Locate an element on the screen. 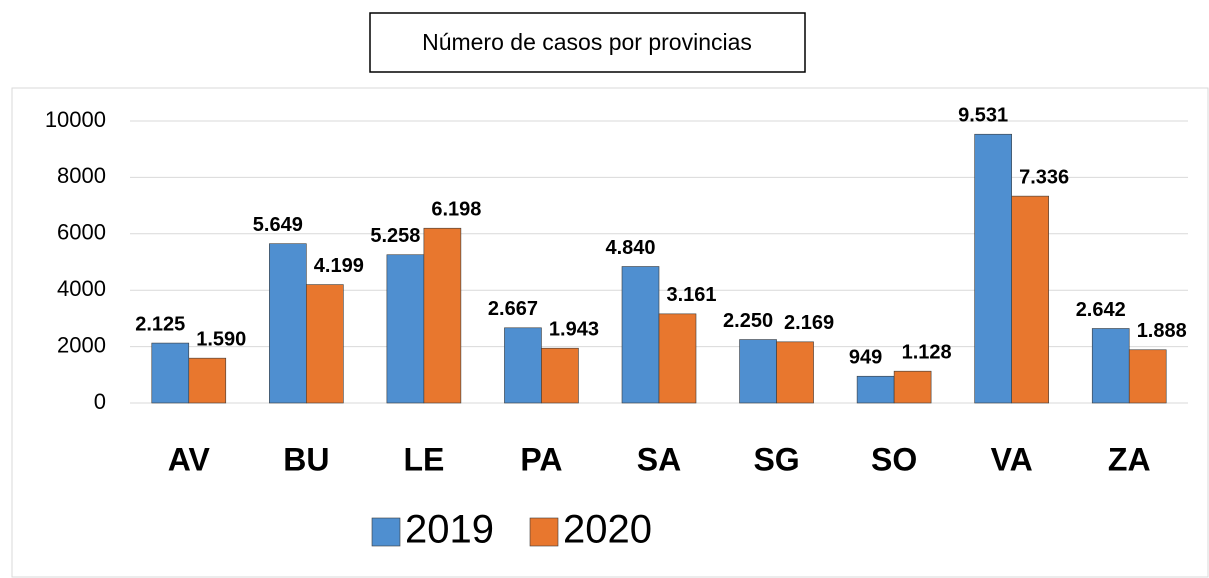  data-label: 2.642 is located at coordinates (1101, 310).